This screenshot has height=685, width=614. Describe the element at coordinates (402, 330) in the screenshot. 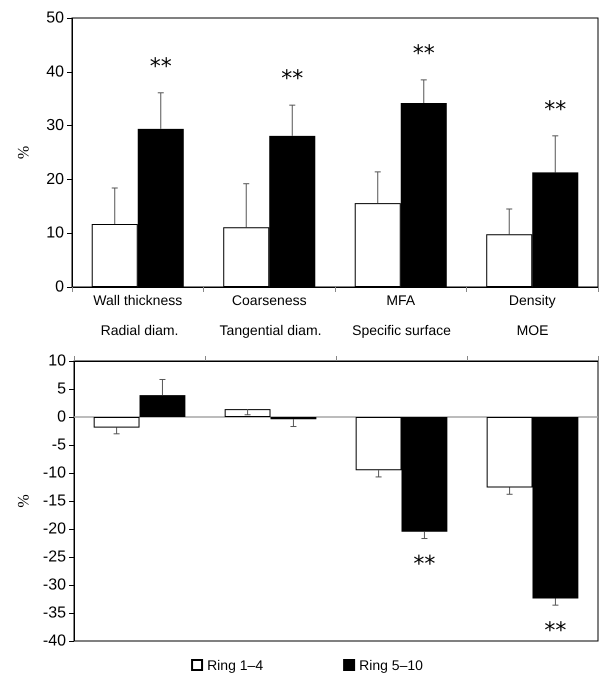

I see `x-tick-label: Specific surface` at that location.